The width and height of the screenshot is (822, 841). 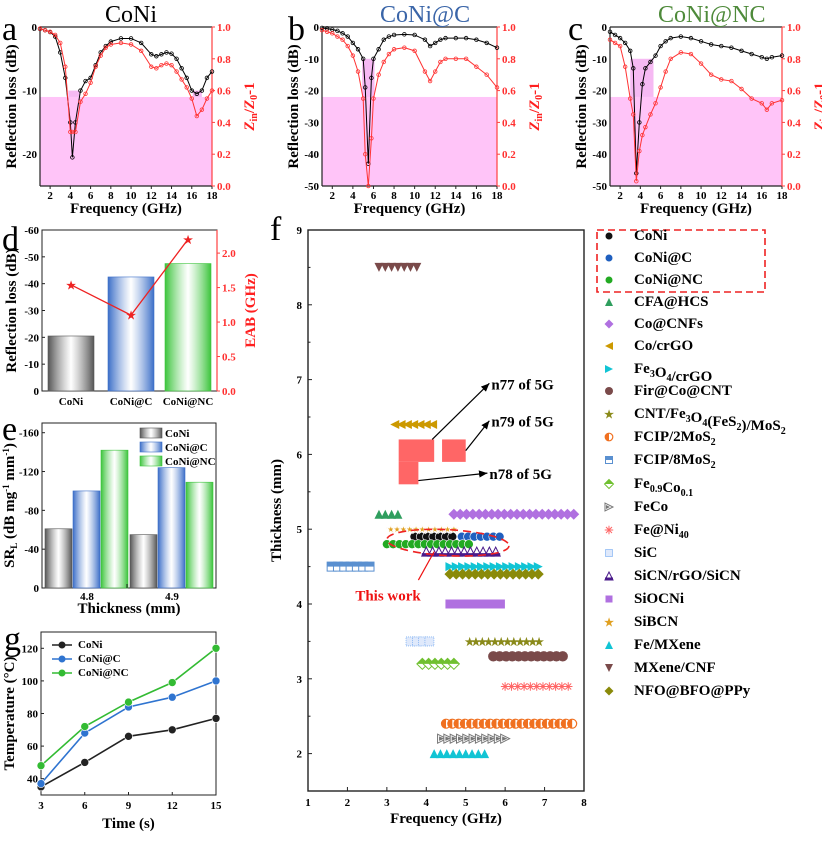 I want to click on marker-star-open: ★, so click(x=422, y=530).